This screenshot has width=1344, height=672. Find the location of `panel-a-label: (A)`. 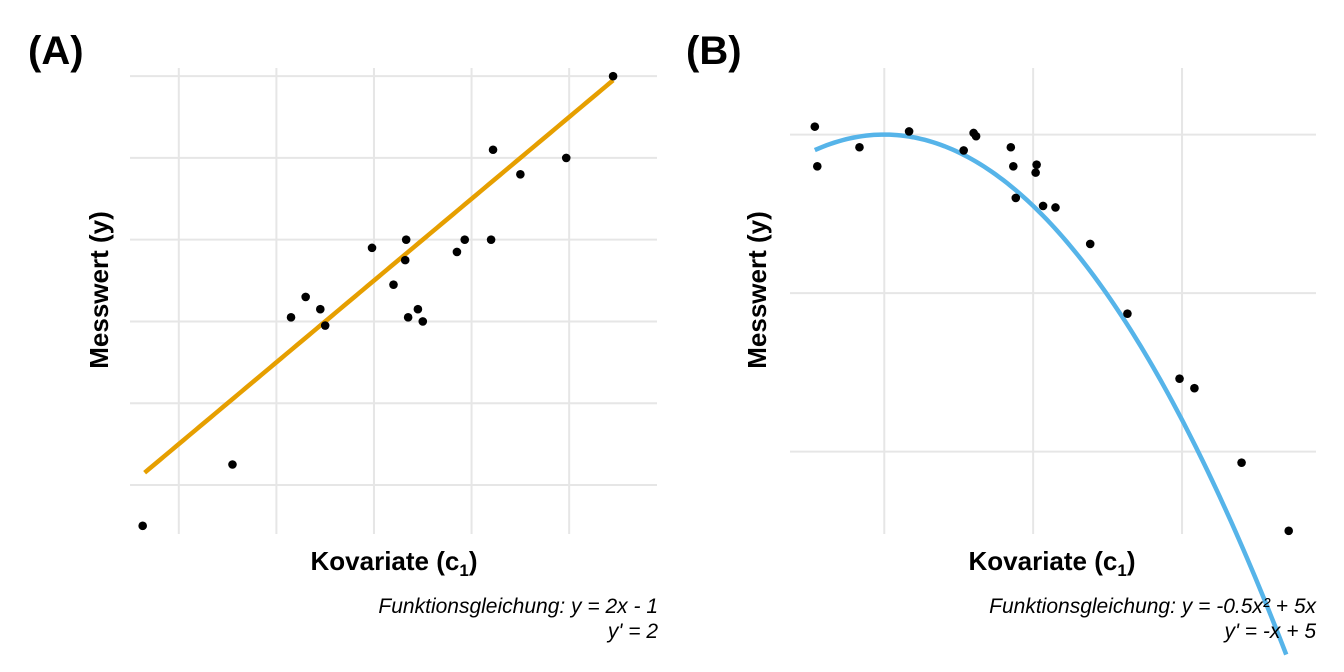

panel-a-label: (A) is located at coordinates (56, 51).